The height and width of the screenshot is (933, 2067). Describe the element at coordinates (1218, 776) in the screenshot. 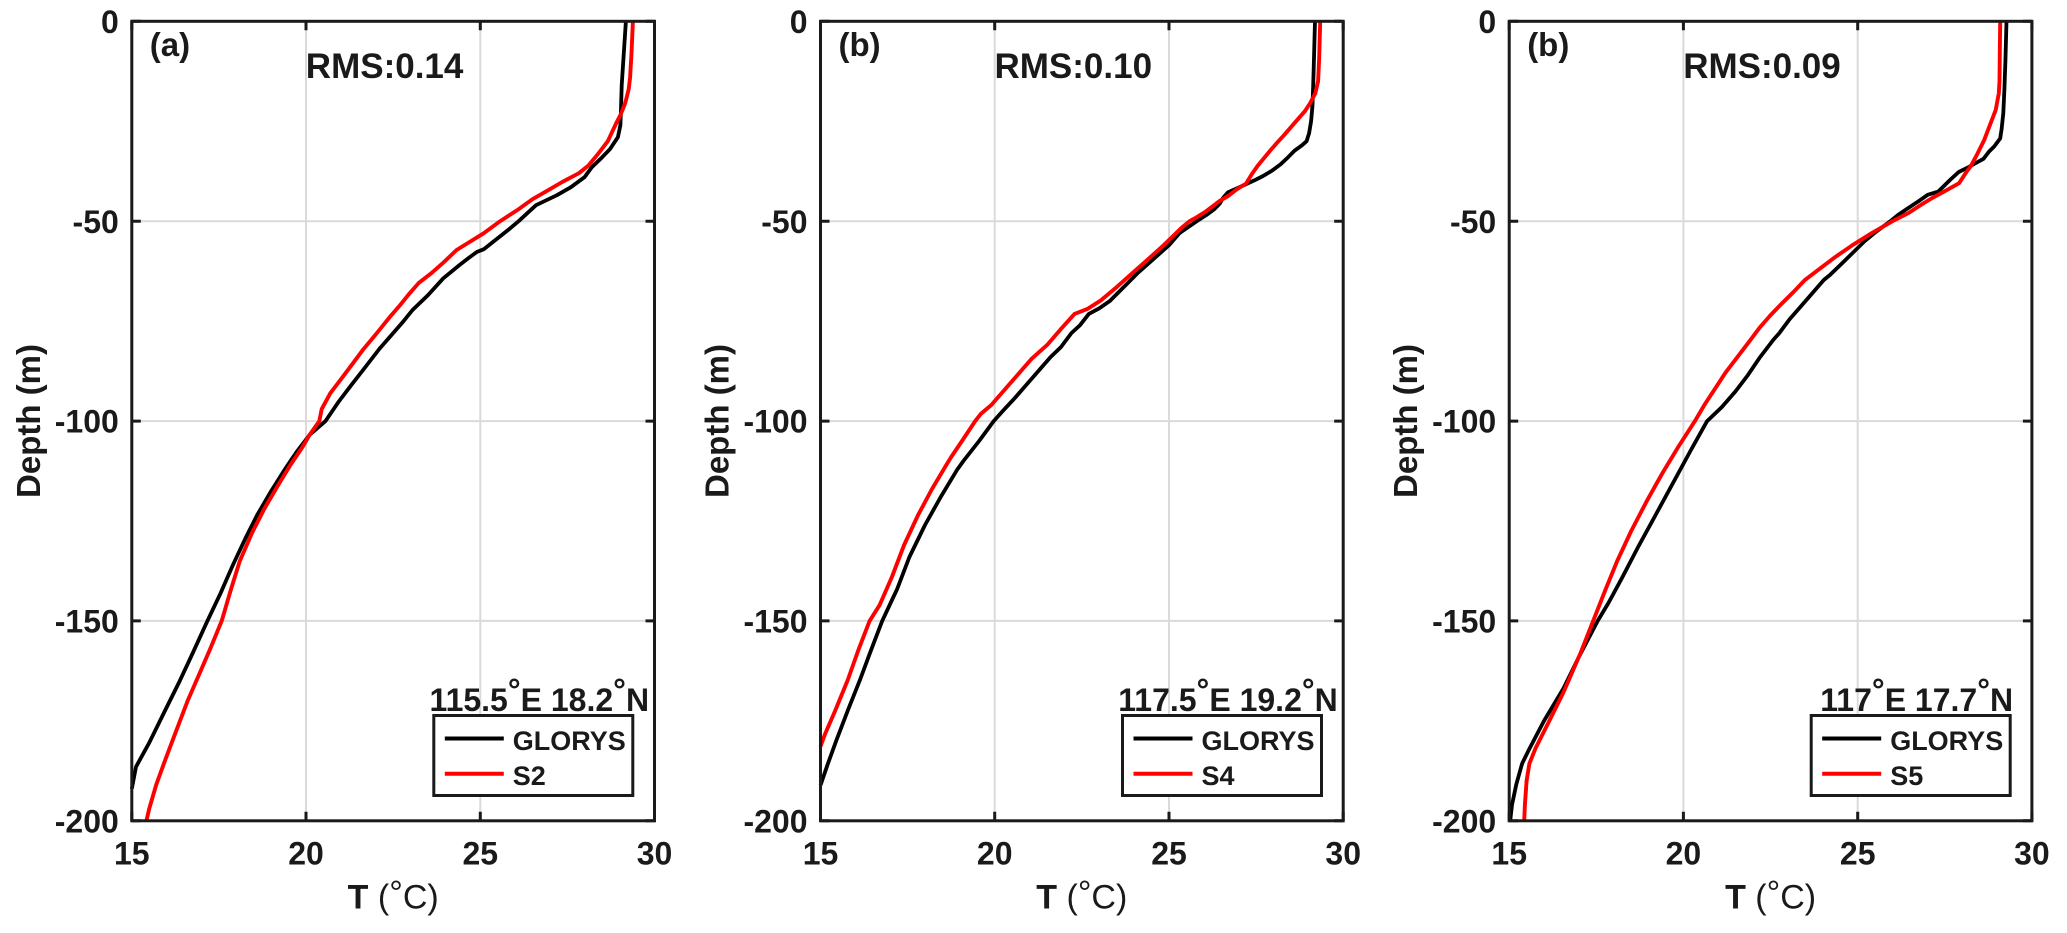

I see `svg-text: S4` at that location.